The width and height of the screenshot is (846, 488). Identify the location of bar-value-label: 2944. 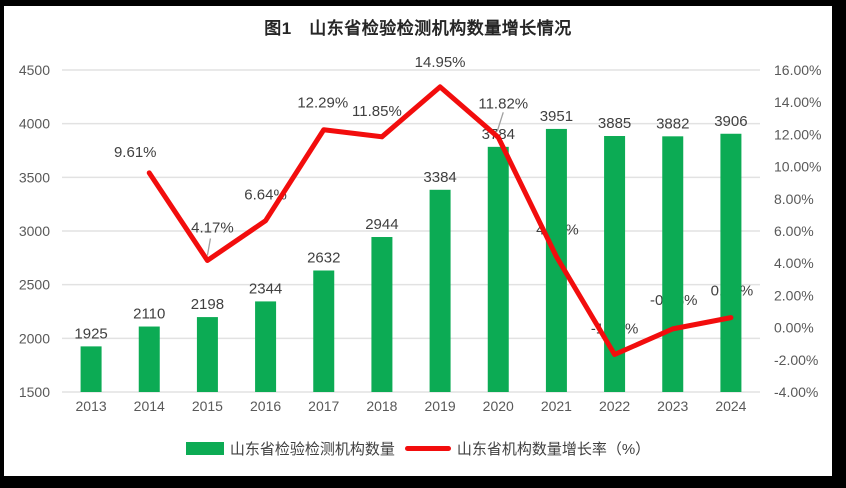
(381, 224).